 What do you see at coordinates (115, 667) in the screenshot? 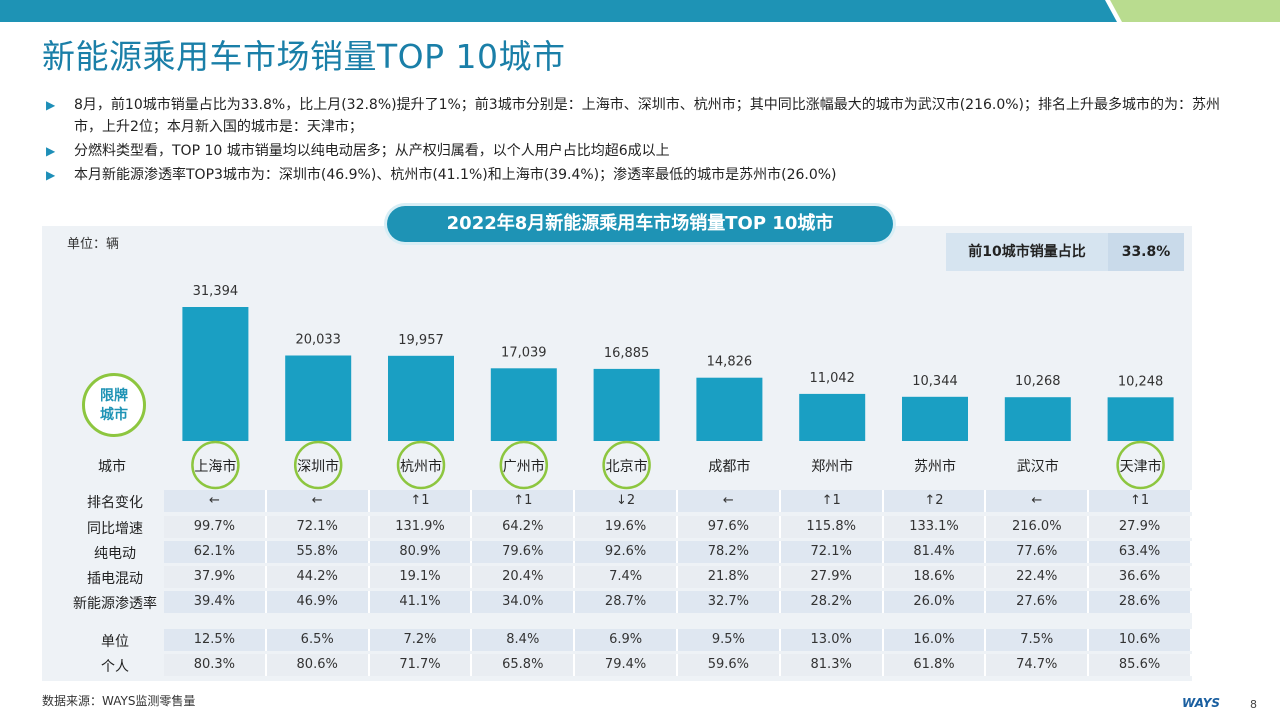
I see `table-row-label: 个人` at bounding box center [115, 667].